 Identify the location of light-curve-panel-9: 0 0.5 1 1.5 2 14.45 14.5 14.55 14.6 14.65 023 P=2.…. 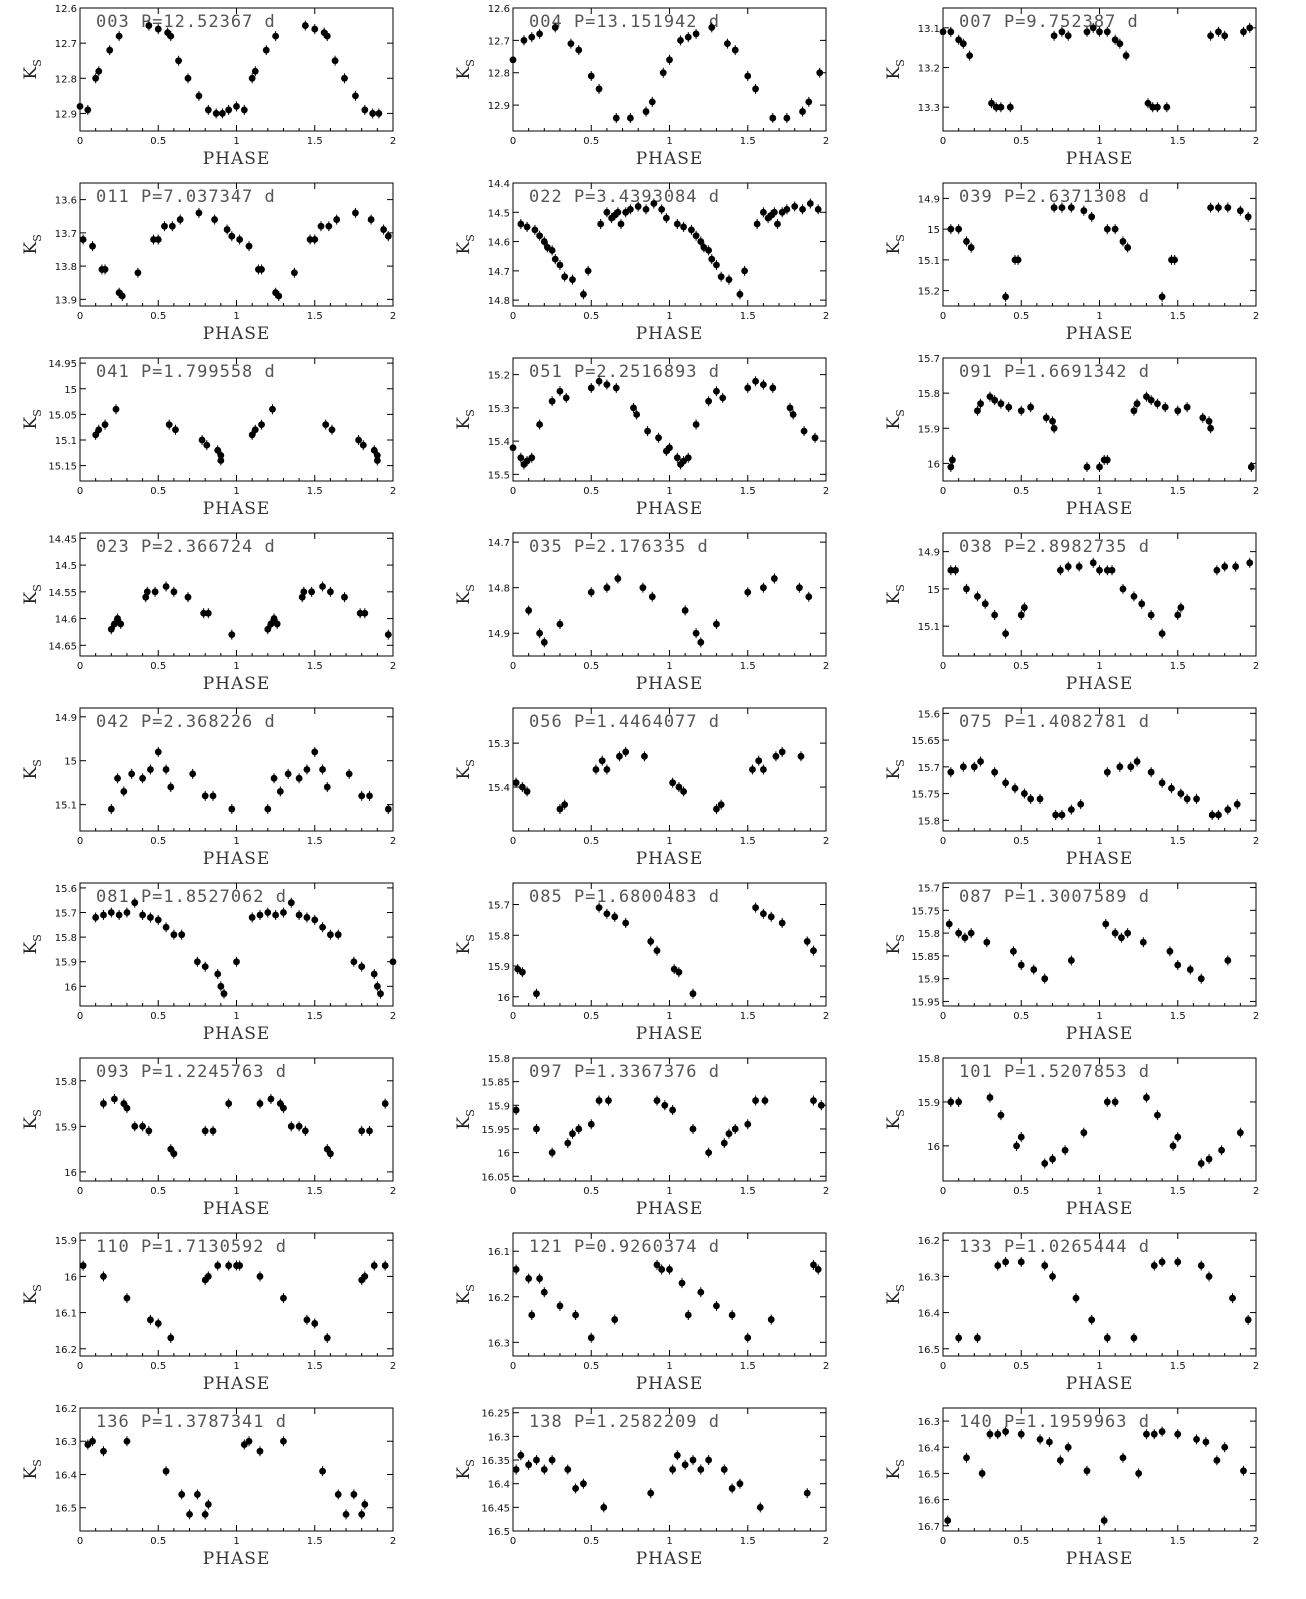
(208, 613).